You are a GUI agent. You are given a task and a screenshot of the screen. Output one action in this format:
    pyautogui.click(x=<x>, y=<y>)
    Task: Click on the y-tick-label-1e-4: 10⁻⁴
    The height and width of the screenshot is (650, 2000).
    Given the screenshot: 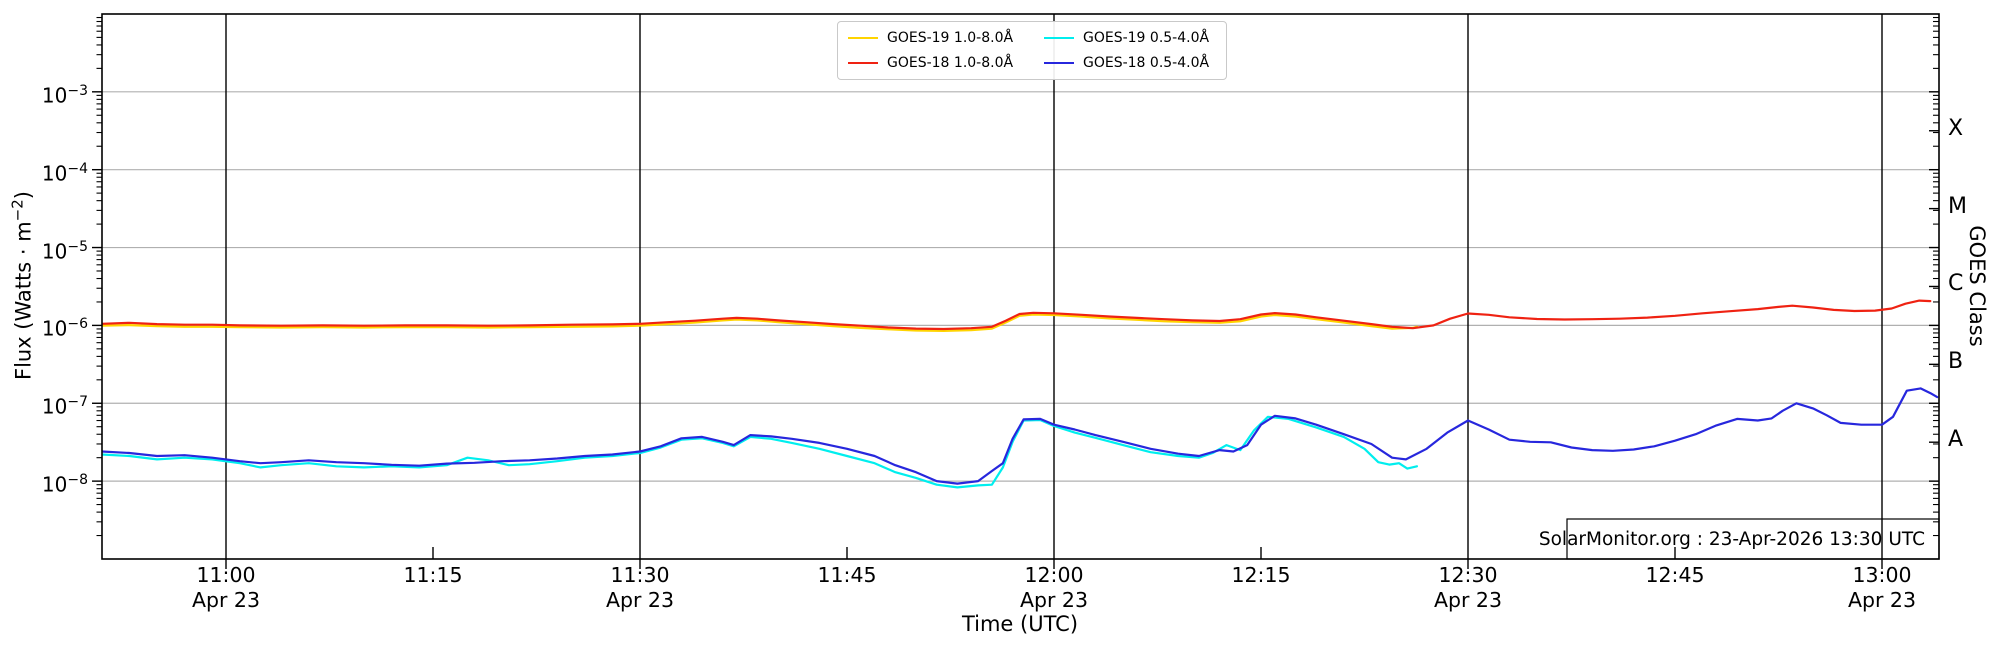 What is the action you would take?
    pyautogui.click(x=64, y=173)
    